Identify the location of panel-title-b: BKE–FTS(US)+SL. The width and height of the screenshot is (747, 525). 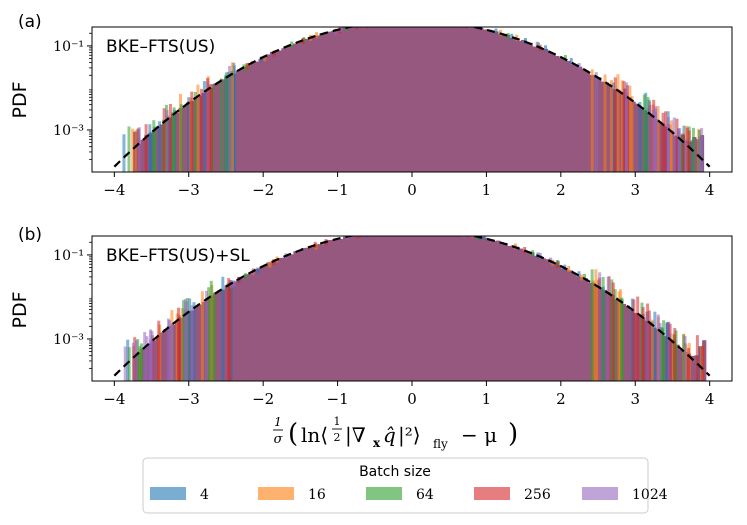
(178, 256).